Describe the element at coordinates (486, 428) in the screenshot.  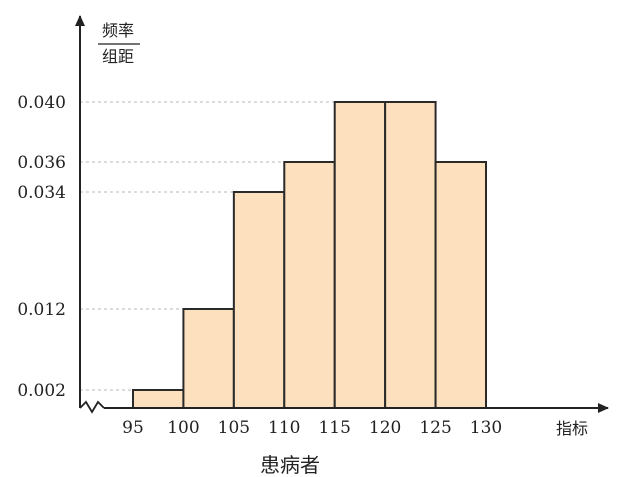
I see `x-tick-label: 130` at that location.